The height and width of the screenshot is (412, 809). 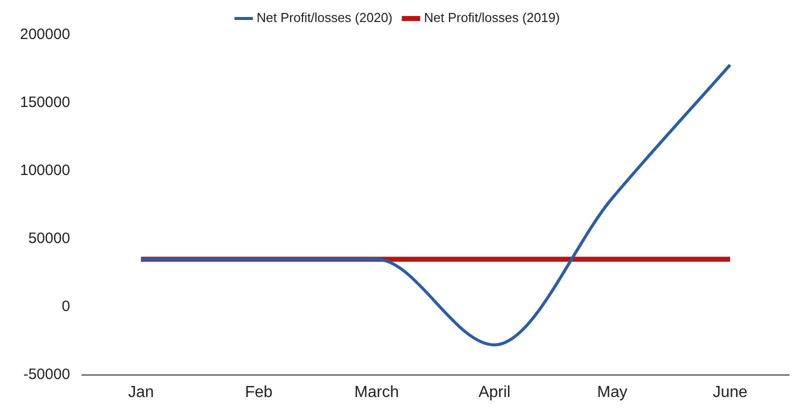 I want to click on y-tick-label: -50000, so click(x=46, y=374).